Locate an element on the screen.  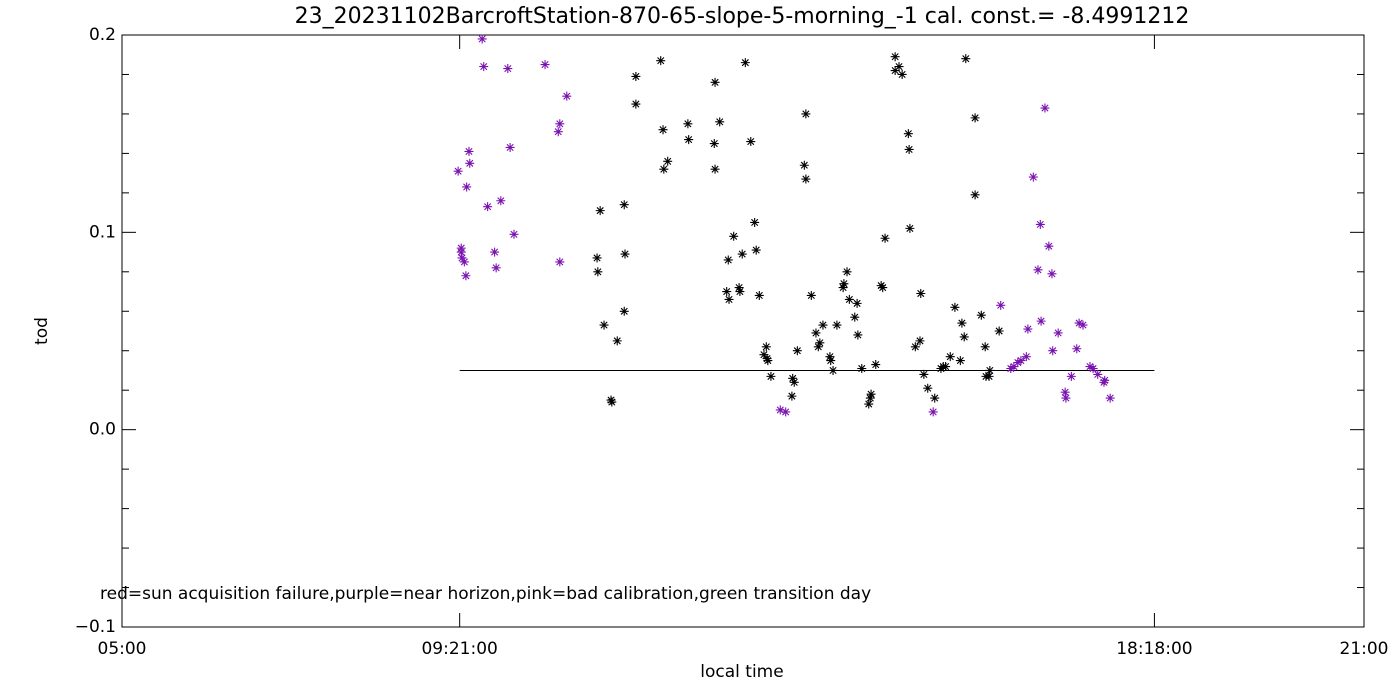
x-tick-label: 21:00 is located at coordinates (1364, 649).